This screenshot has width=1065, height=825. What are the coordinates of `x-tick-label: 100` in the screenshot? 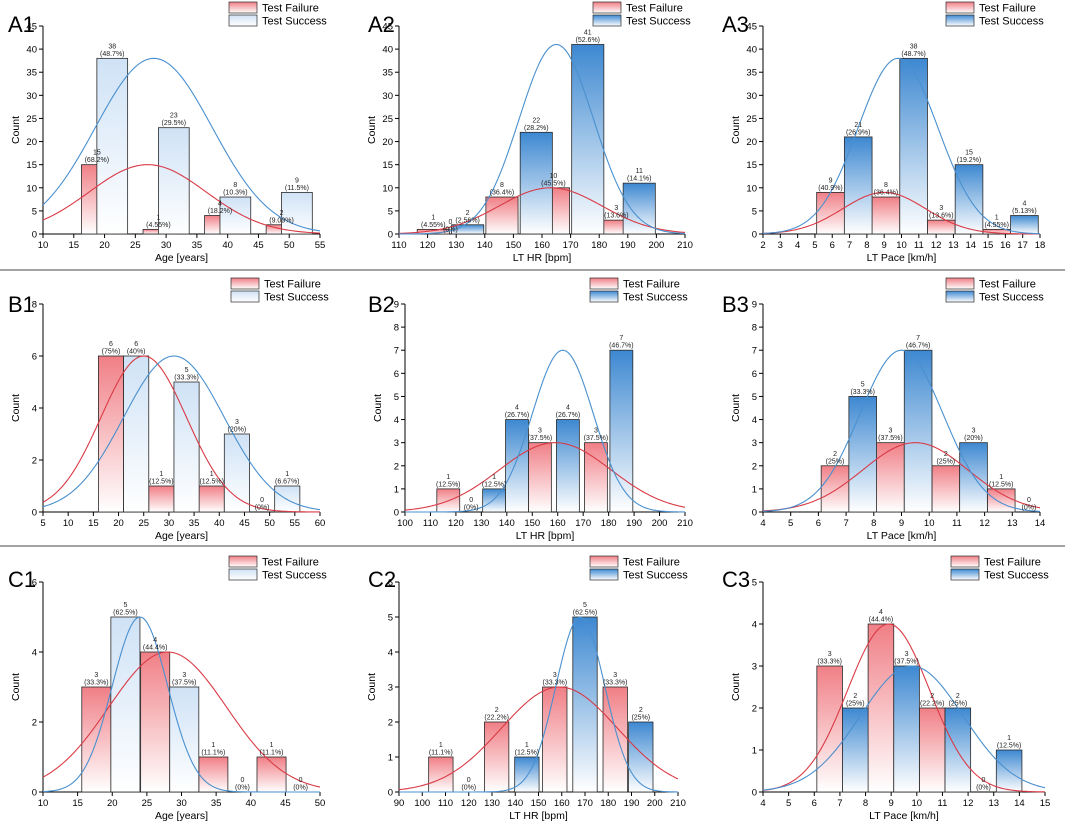 It's located at (405, 523).